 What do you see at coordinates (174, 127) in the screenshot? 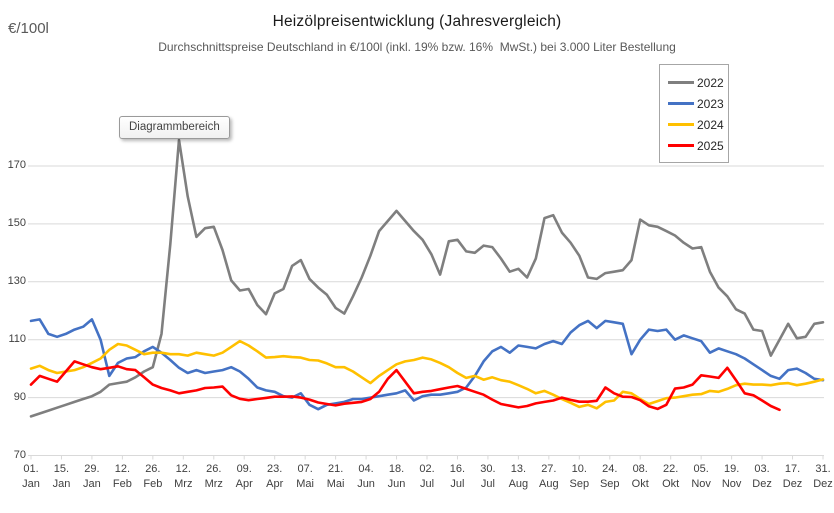
I see `chart-area-tooltip: Diagrammbereich` at bounding box center [174, 127].